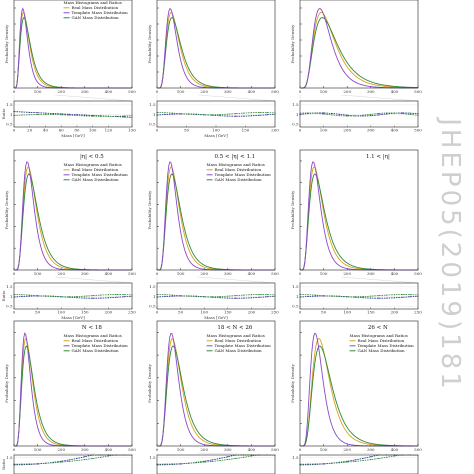  I want to click on ratio-ytick-label: 0.5, so click(295, 305).